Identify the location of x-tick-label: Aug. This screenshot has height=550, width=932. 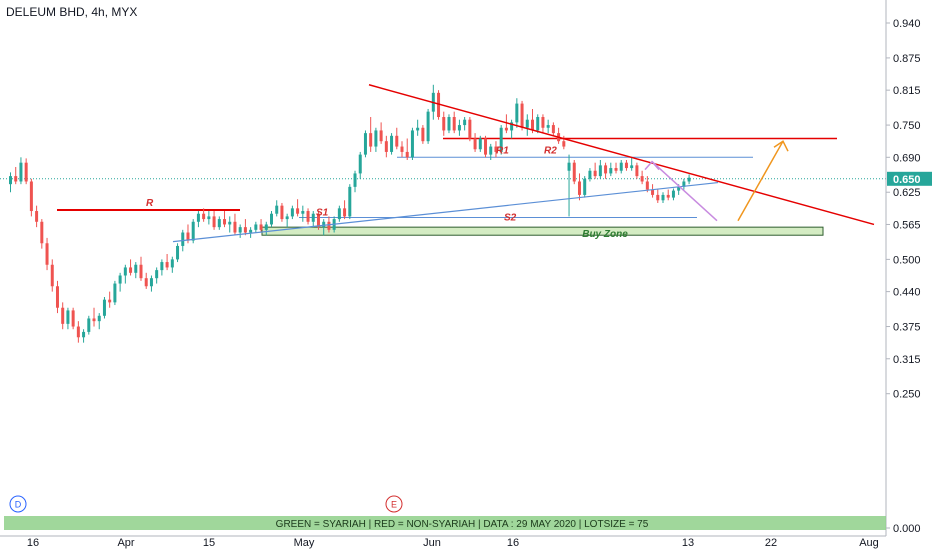
(869, 543).